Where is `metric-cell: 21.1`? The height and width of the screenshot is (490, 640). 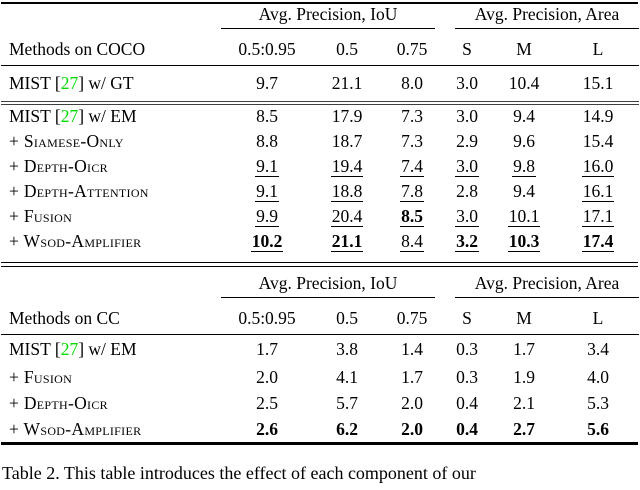
metric-cell: 21.1 is located at coordinates (347, 241).